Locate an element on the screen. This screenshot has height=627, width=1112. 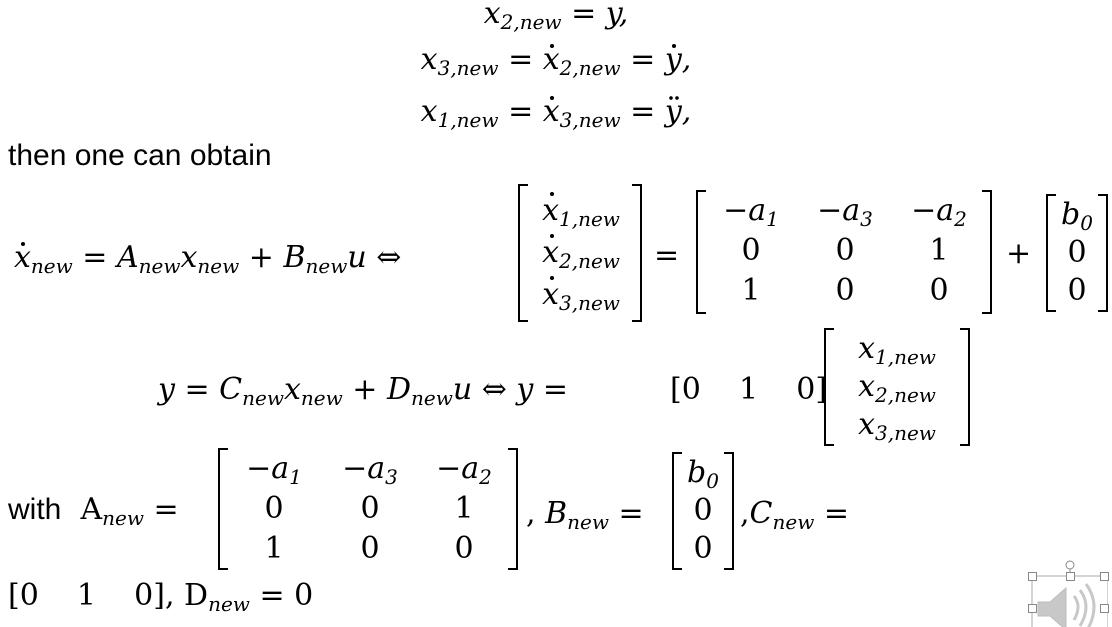
equals-sign: = is located at coordinates (588, 15).